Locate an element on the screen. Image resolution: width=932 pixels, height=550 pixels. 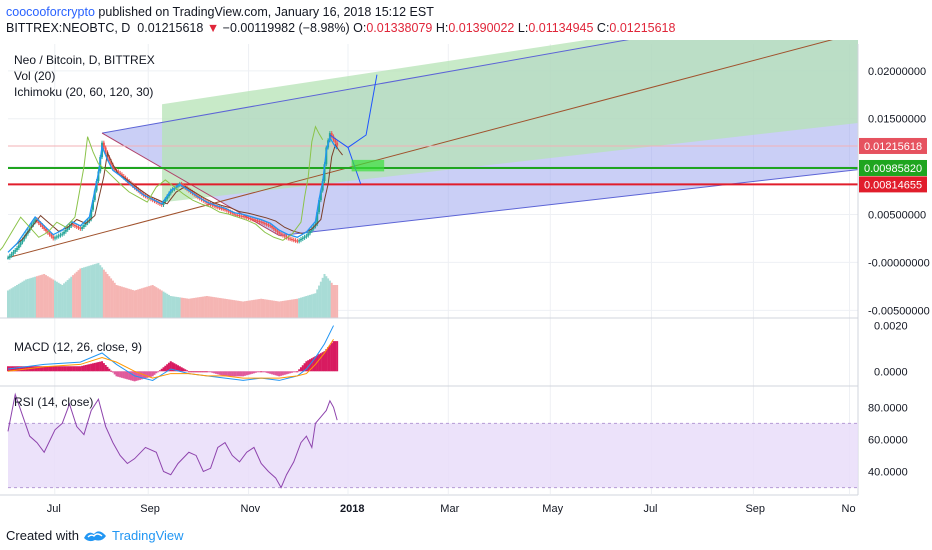
price-tag-0: 0.01215618 is located at coordinates (893, 147).